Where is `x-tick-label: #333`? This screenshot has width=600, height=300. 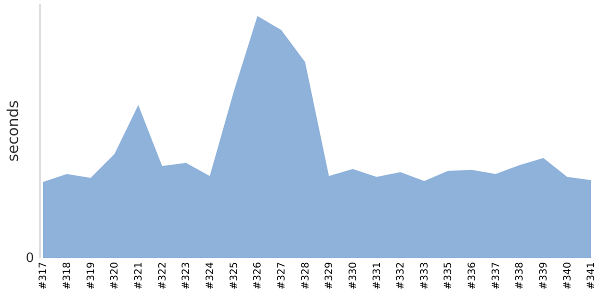 x-tick-label: #333 is located at coordinates (424, 276).